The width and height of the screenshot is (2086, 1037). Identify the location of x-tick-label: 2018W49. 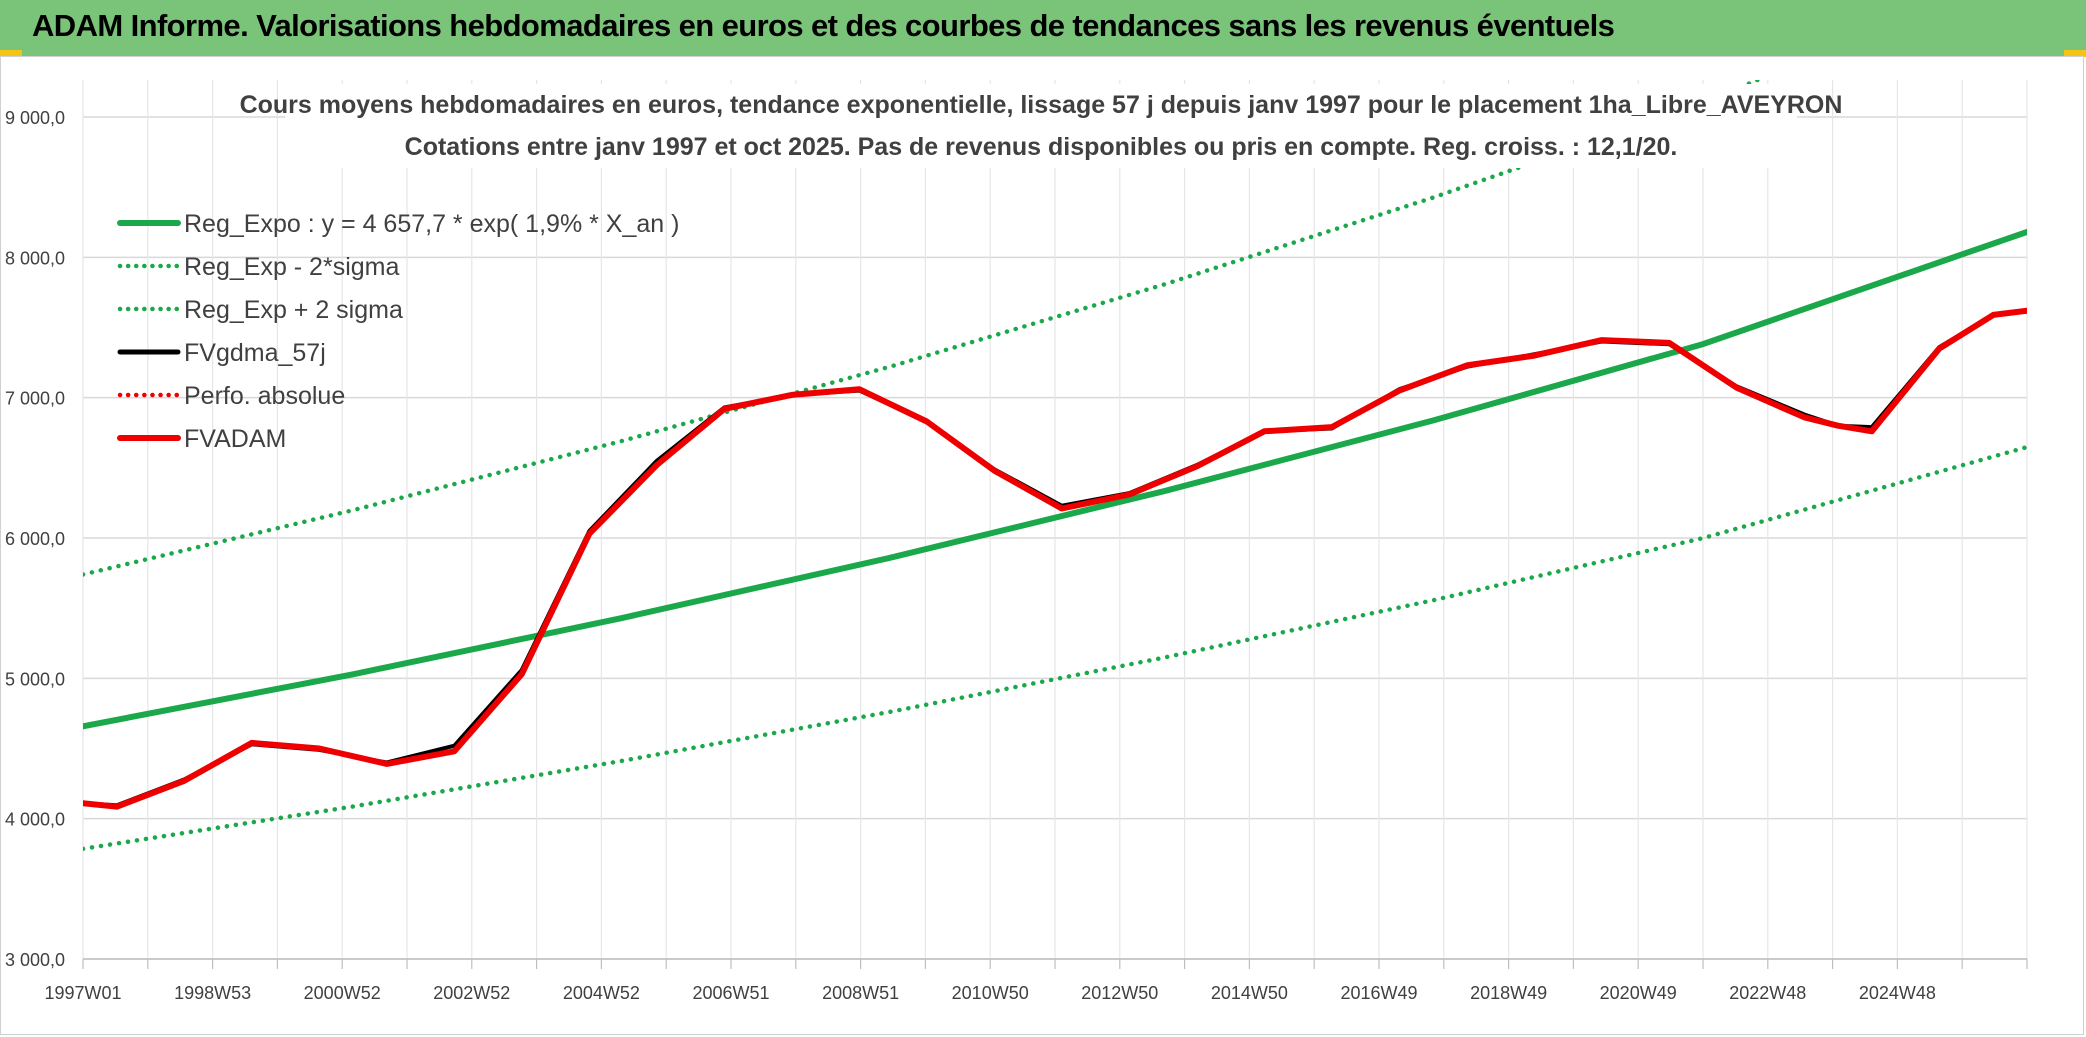
(1508, 993).